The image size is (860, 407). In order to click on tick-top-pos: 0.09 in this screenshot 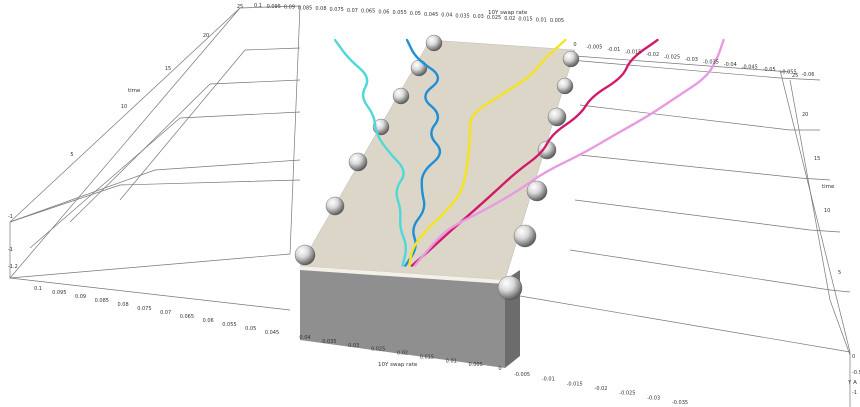, I will do `click(289, 8)`.